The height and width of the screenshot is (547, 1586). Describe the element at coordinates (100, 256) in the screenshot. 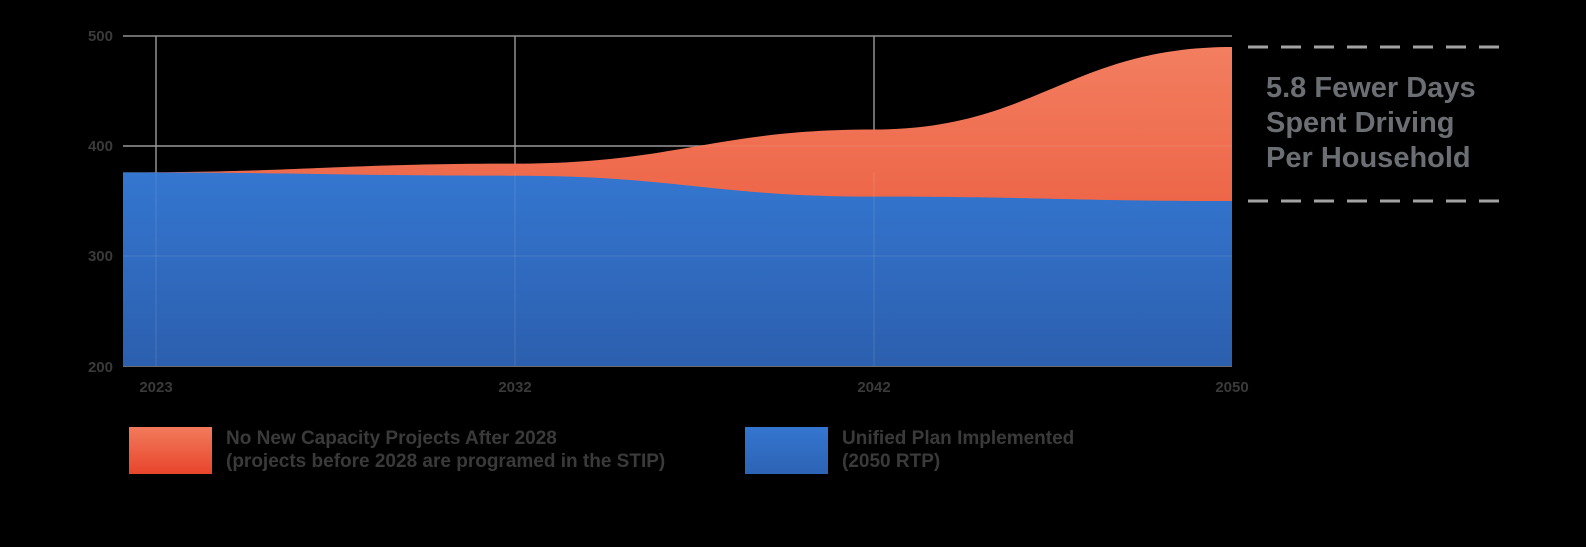

I see `y-tick-label: 300` at that location.